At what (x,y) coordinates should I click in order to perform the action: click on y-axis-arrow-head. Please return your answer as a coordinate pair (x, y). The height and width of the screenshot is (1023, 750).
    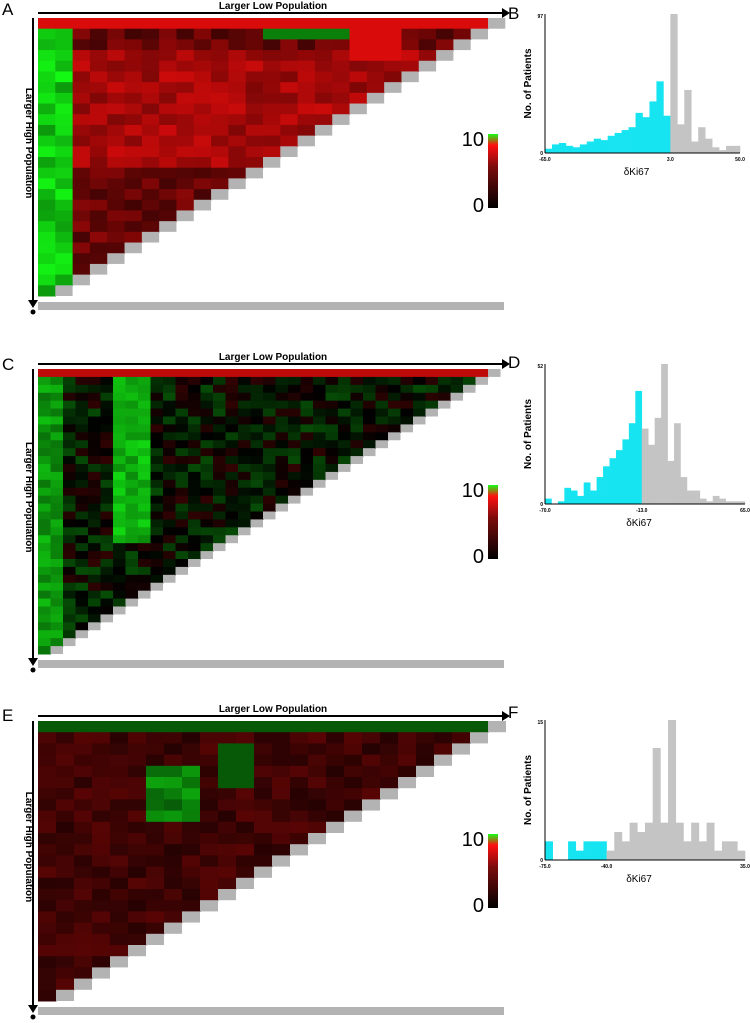
    Looking at the image, I should click on (33, 304).